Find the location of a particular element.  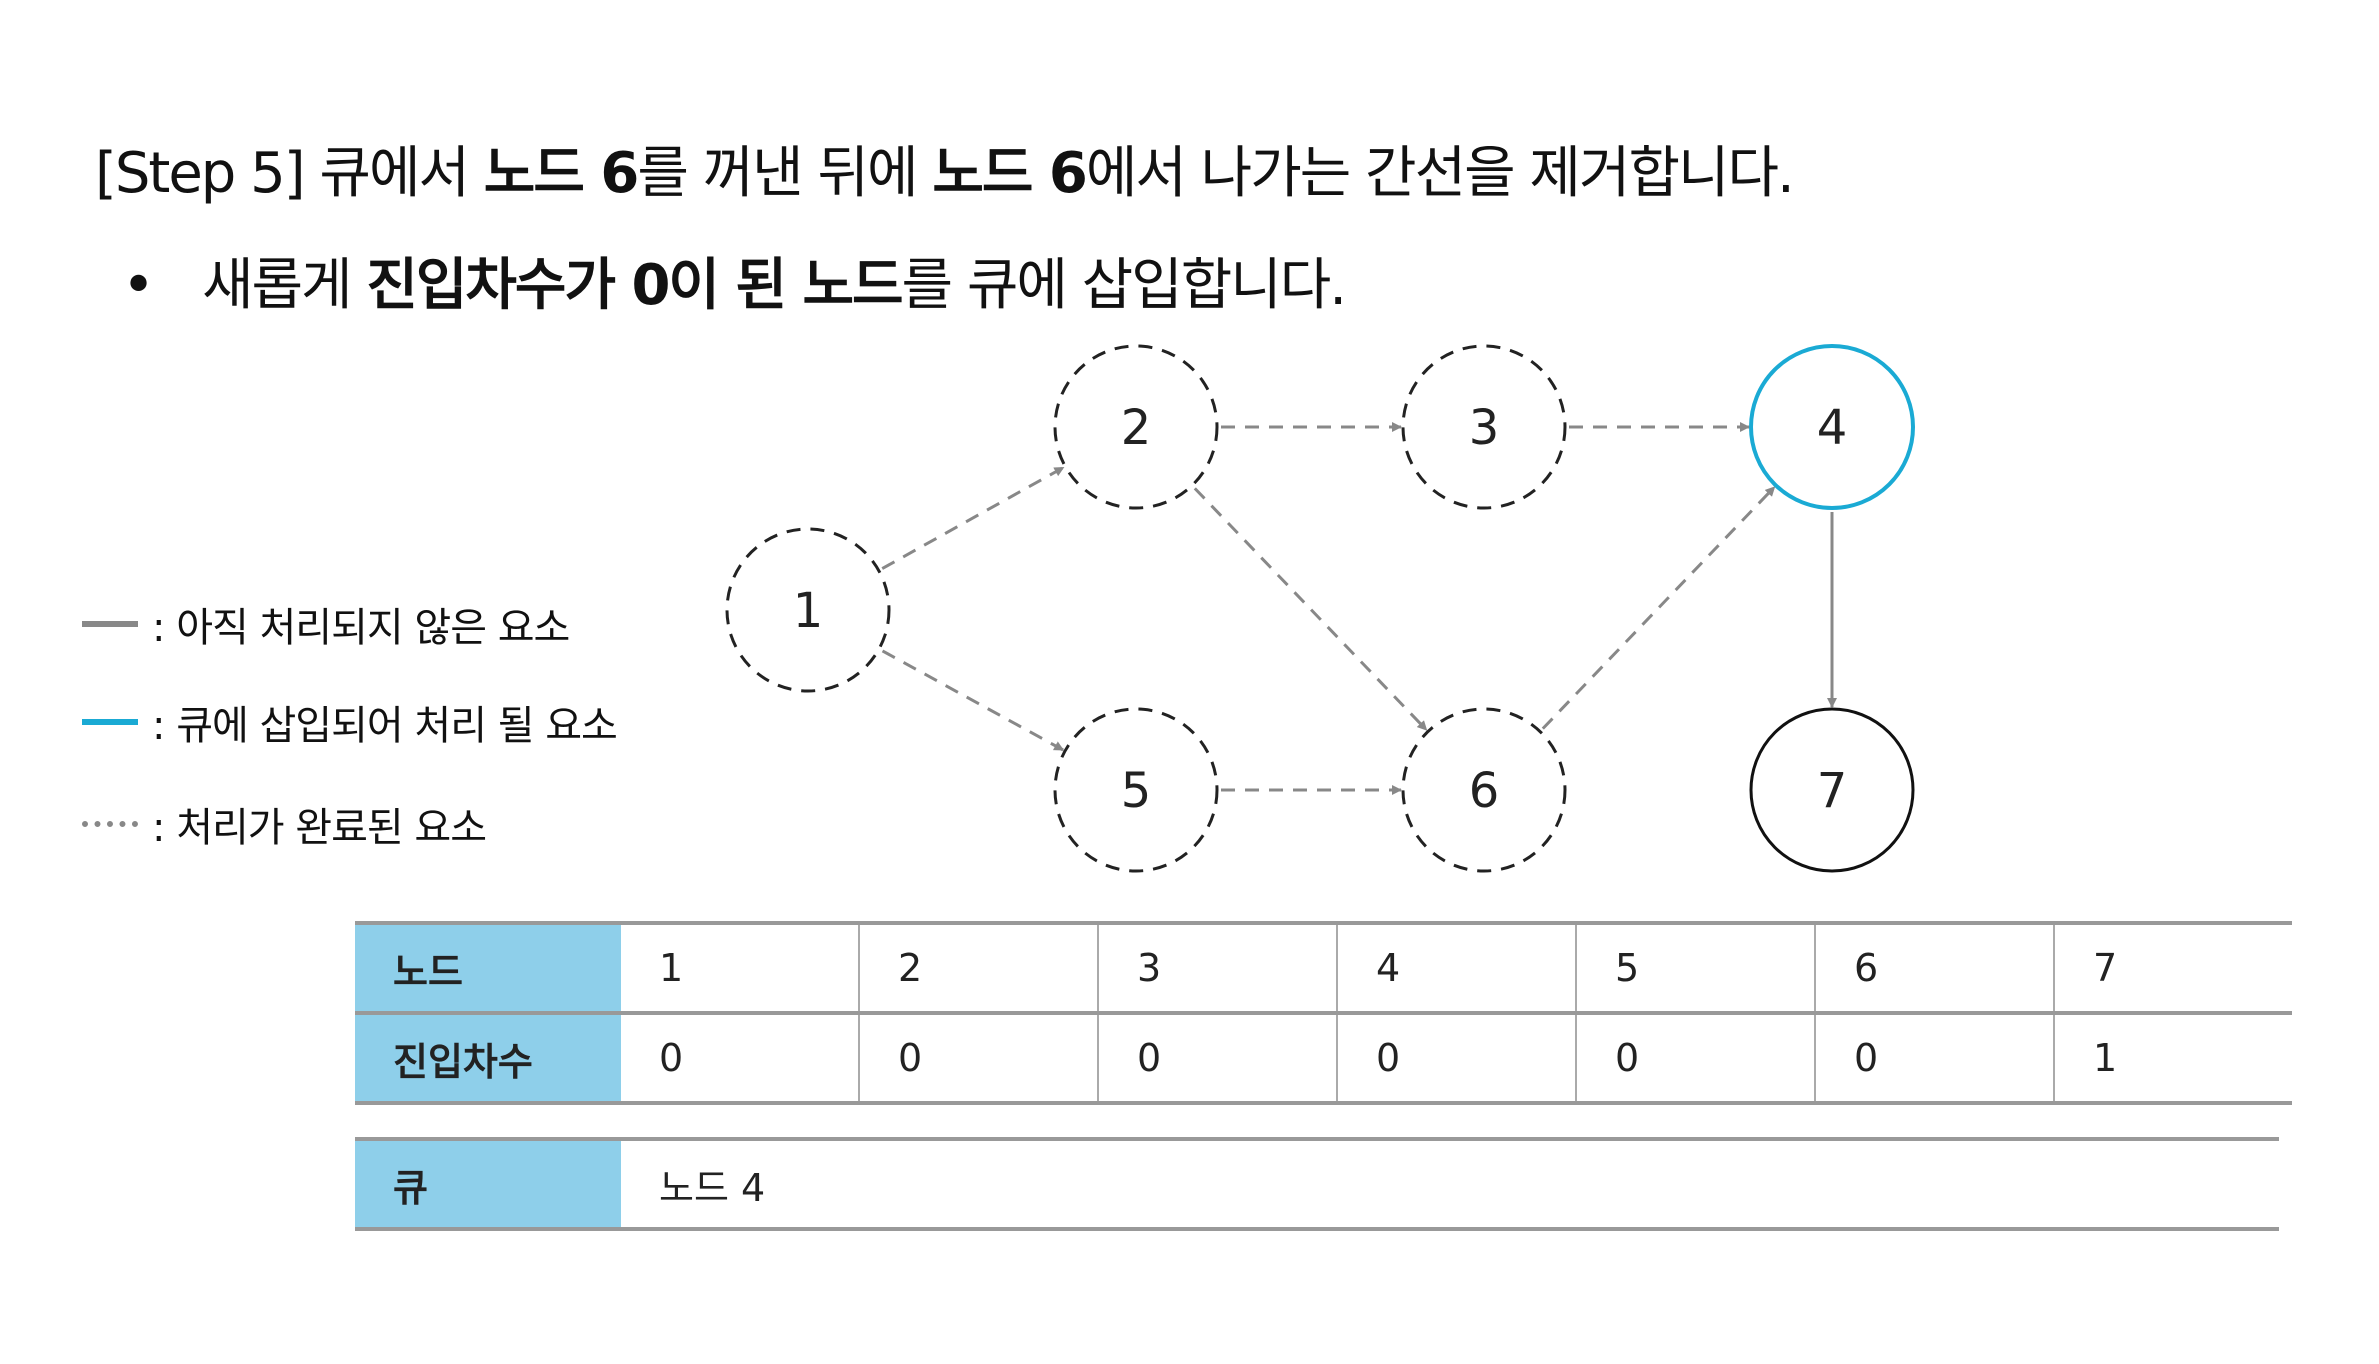

node-7: 7 is located at coordinates (1832, 790).